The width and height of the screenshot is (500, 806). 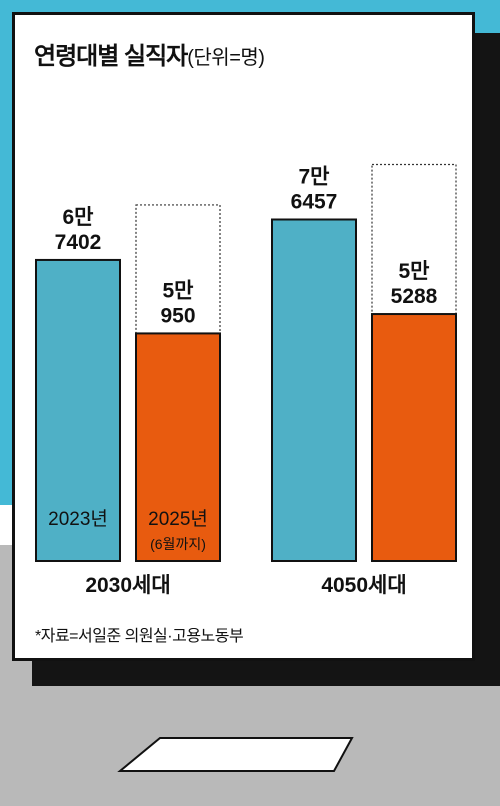 What do you see at coordinates (414, 296) in the screenshot?
I see `value-label: 5288` at bounding box center [414, 296].